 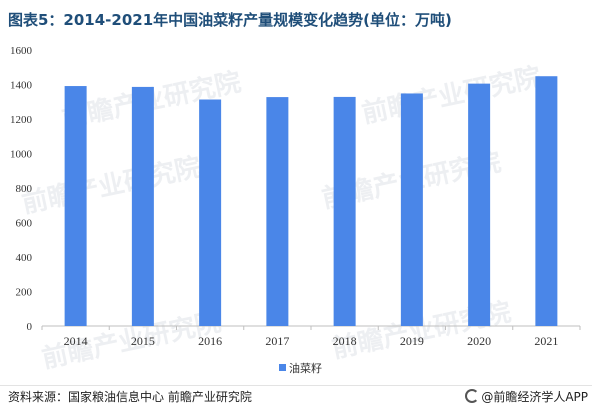 I want to click on brand-logo-icon, so click(x=472, y=396).